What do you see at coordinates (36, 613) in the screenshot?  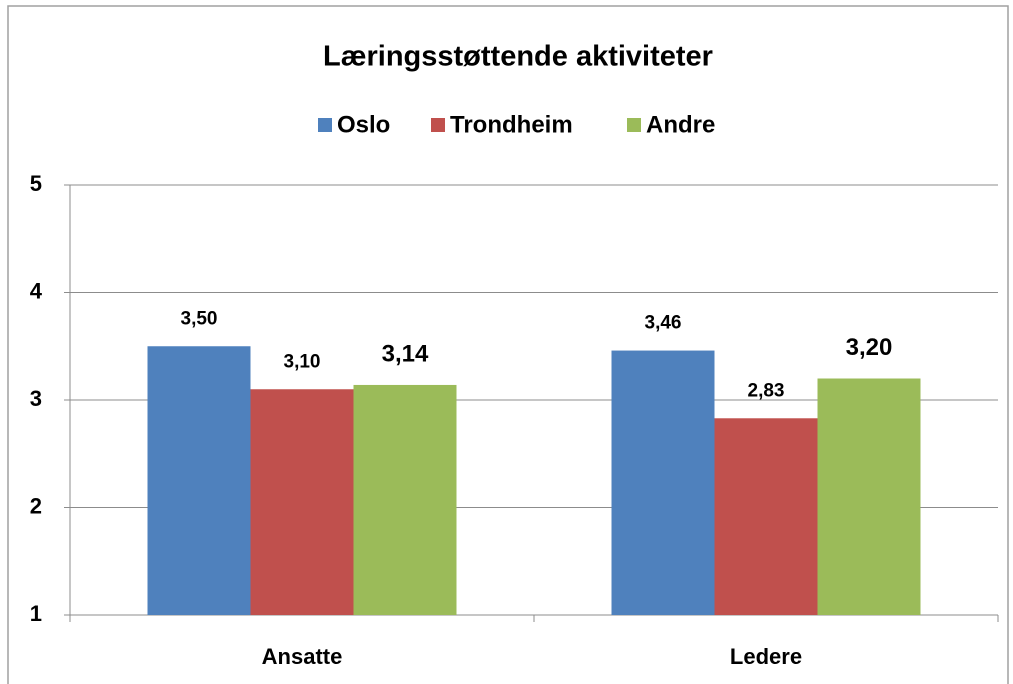 I see `y-tick-label: 1` at bounding box center [36, 613].